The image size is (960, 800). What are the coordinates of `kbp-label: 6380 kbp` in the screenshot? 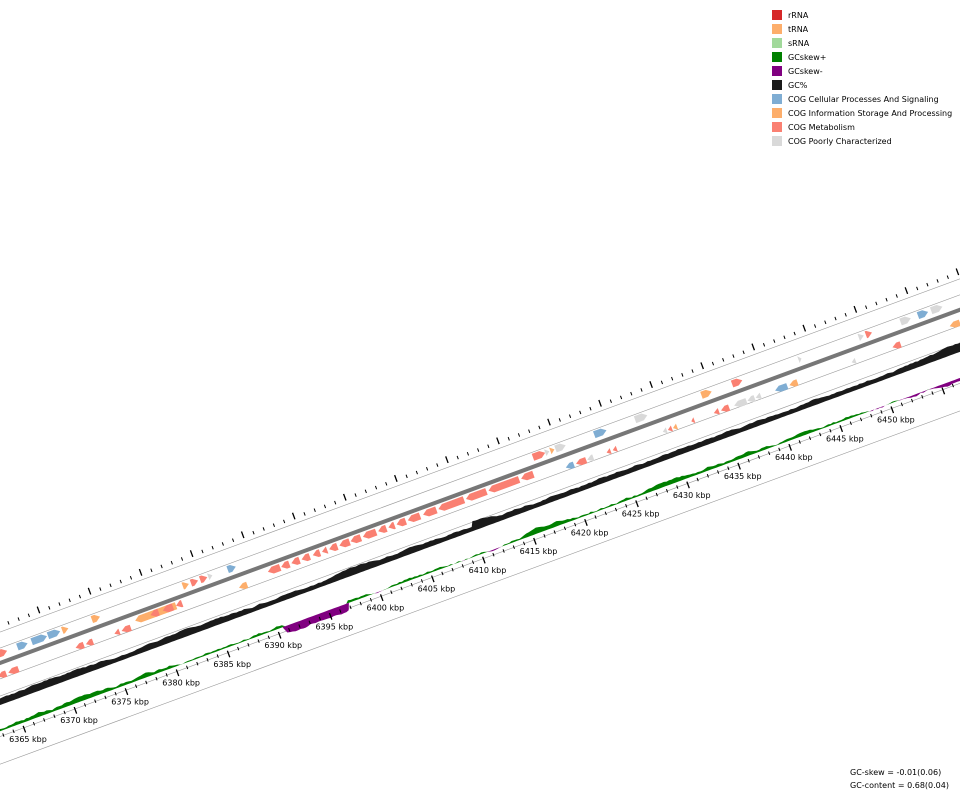 It's located at (181, 683).